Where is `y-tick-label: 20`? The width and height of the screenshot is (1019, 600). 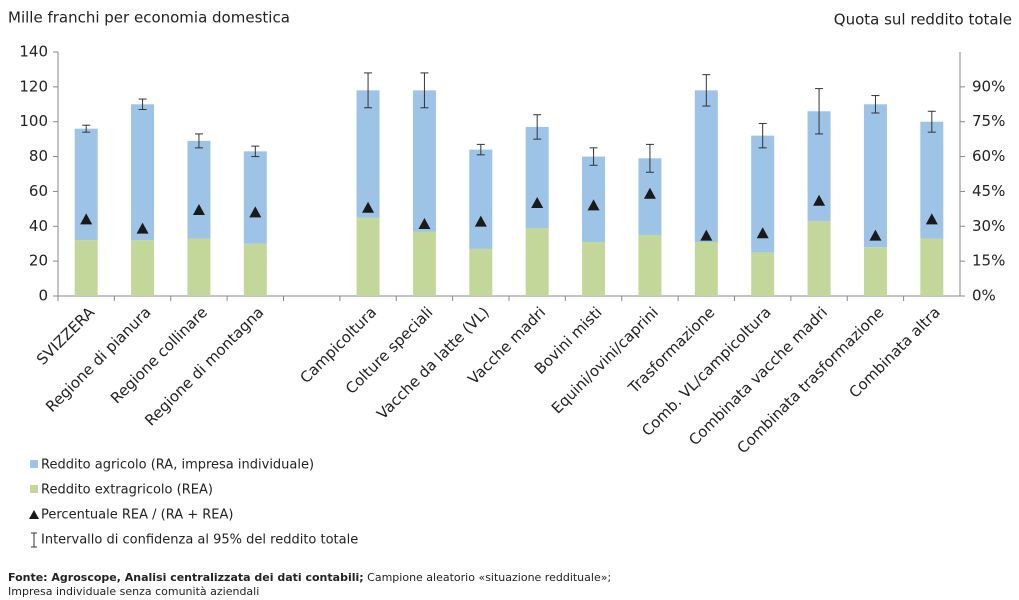 y-tick-label: 20 is located at coordinates (38, 261).